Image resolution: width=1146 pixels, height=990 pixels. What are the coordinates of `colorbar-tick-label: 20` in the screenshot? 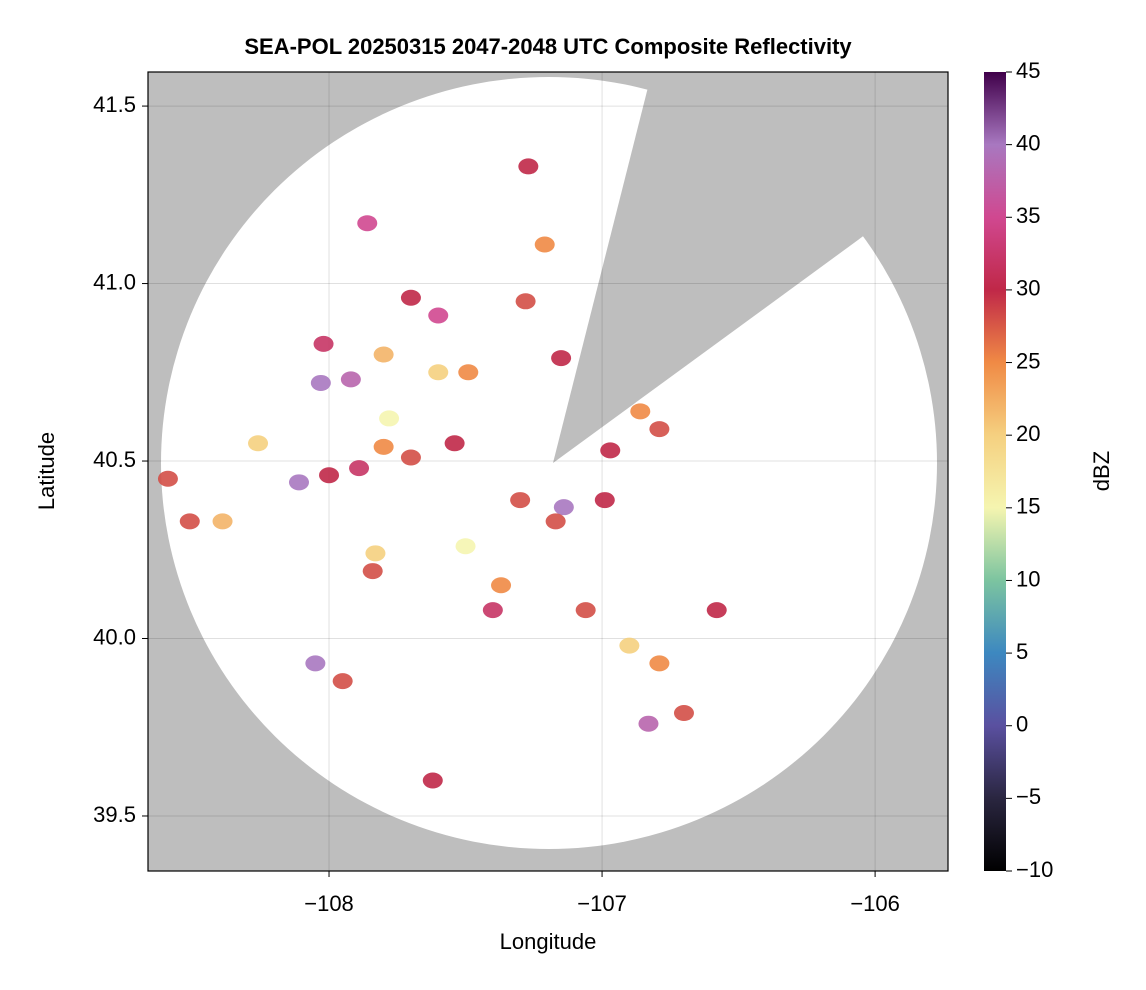 It's located at (1028, 433).